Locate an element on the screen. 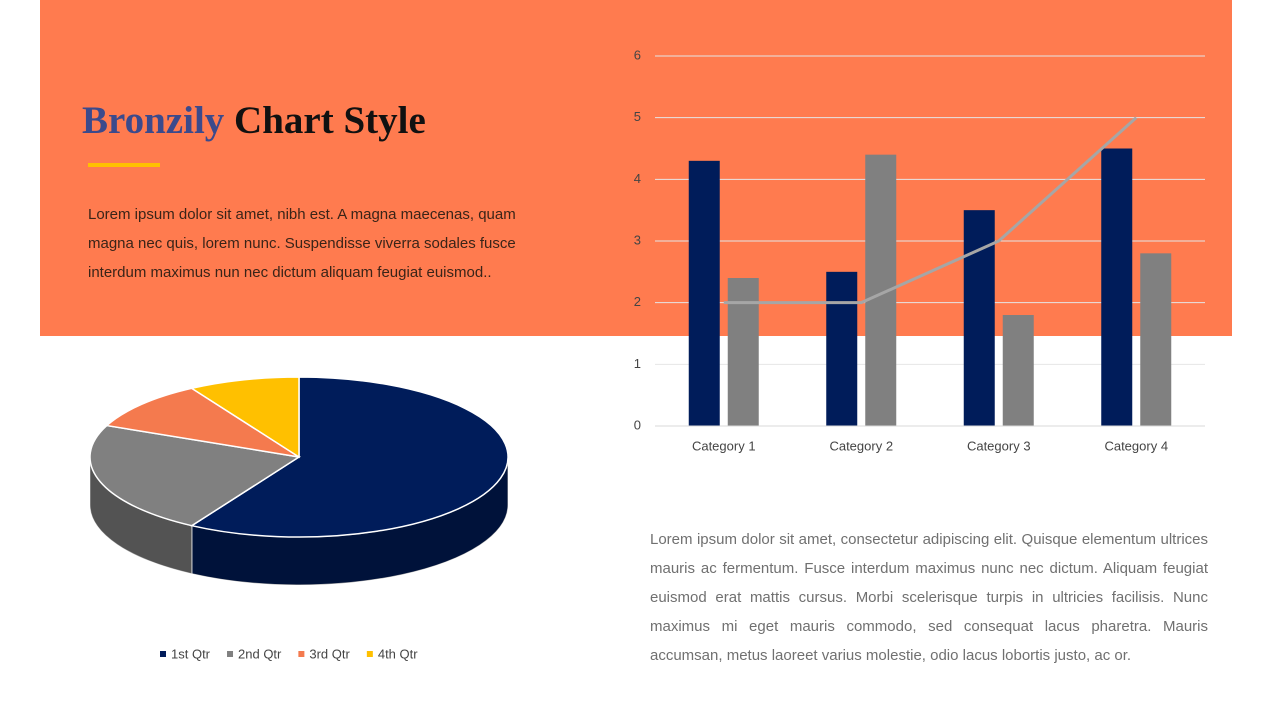 The height and width of the screenshot is (720, 1280). y-tick-label: 0 is located at coordinates (637, 424).